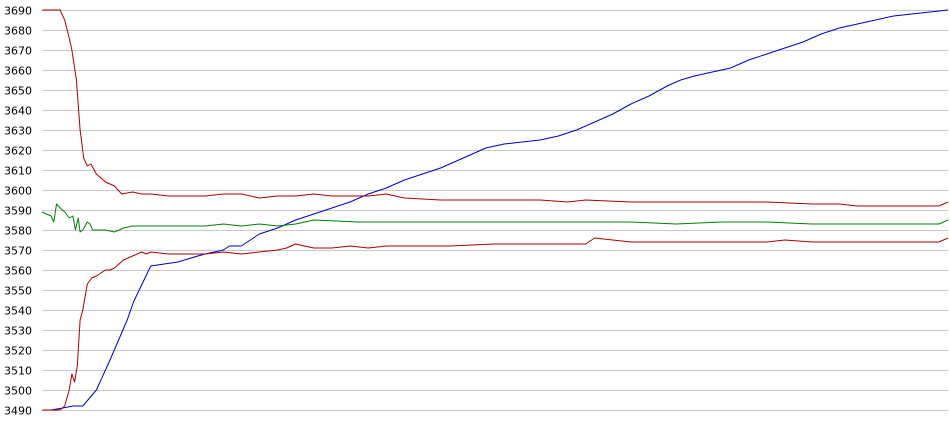  I want to click on y-tick-label: 3600, so click(18, 191).